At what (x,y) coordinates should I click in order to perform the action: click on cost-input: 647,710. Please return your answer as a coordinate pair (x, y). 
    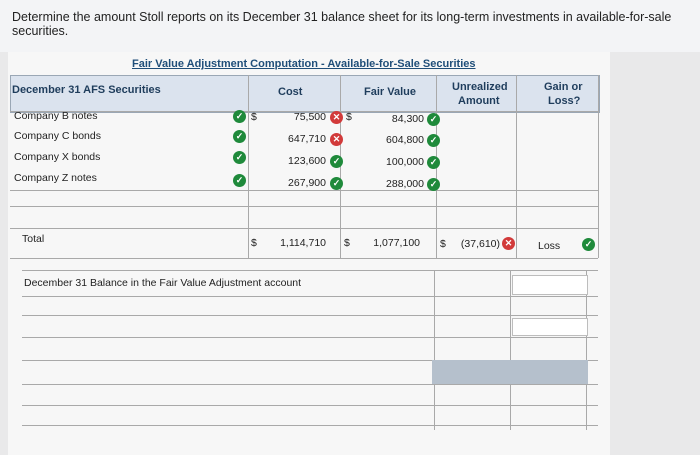
    Looking at the image, I should click on (307, 139).